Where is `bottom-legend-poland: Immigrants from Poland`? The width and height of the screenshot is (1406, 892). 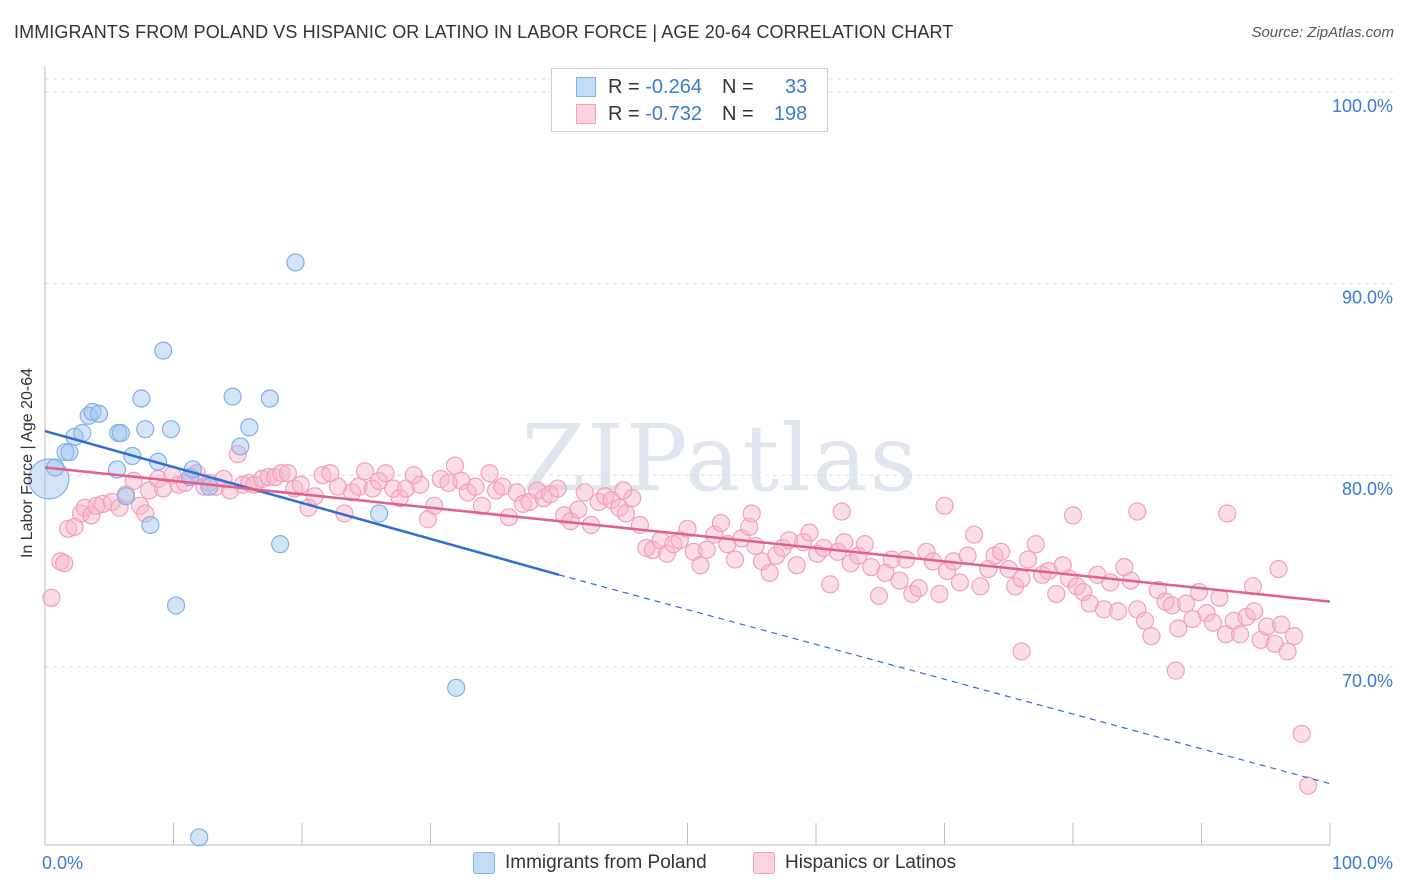 bottom-legend-poland: Immigrants from Poland is located at coordinates (590, 863).